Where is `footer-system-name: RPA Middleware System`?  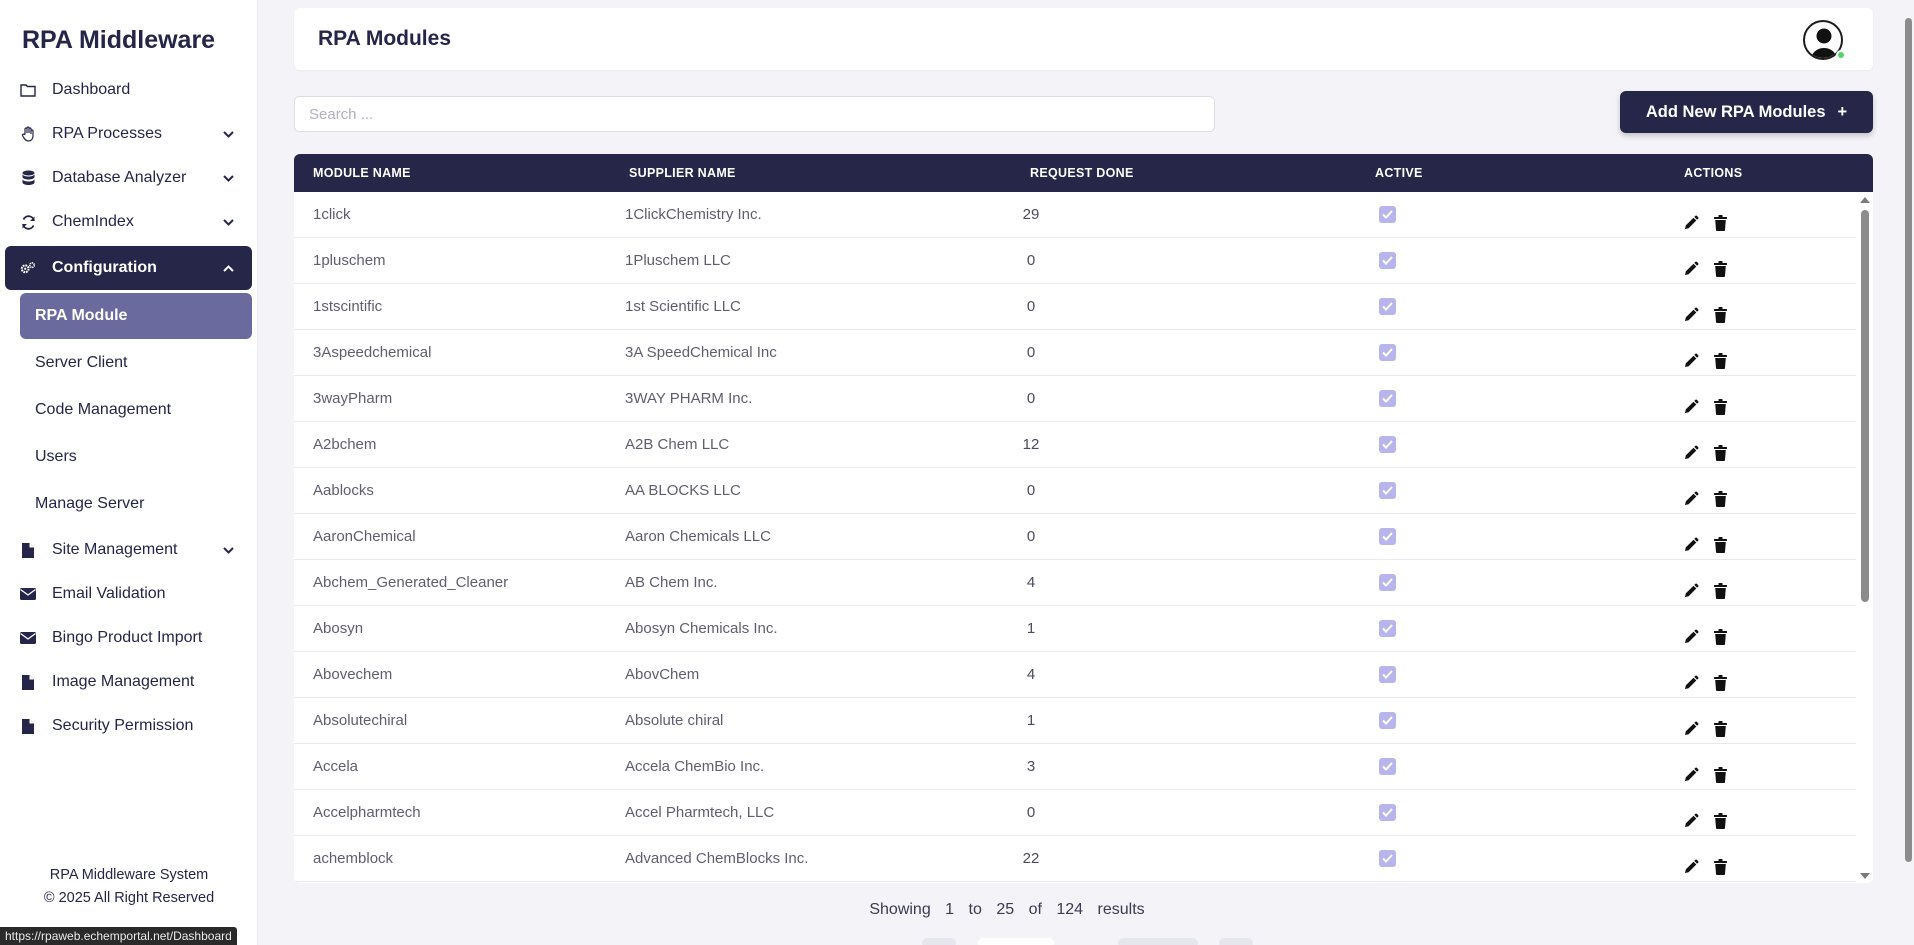 footer-system-name: RPA Middleware System is located at coordinates (129, 875).